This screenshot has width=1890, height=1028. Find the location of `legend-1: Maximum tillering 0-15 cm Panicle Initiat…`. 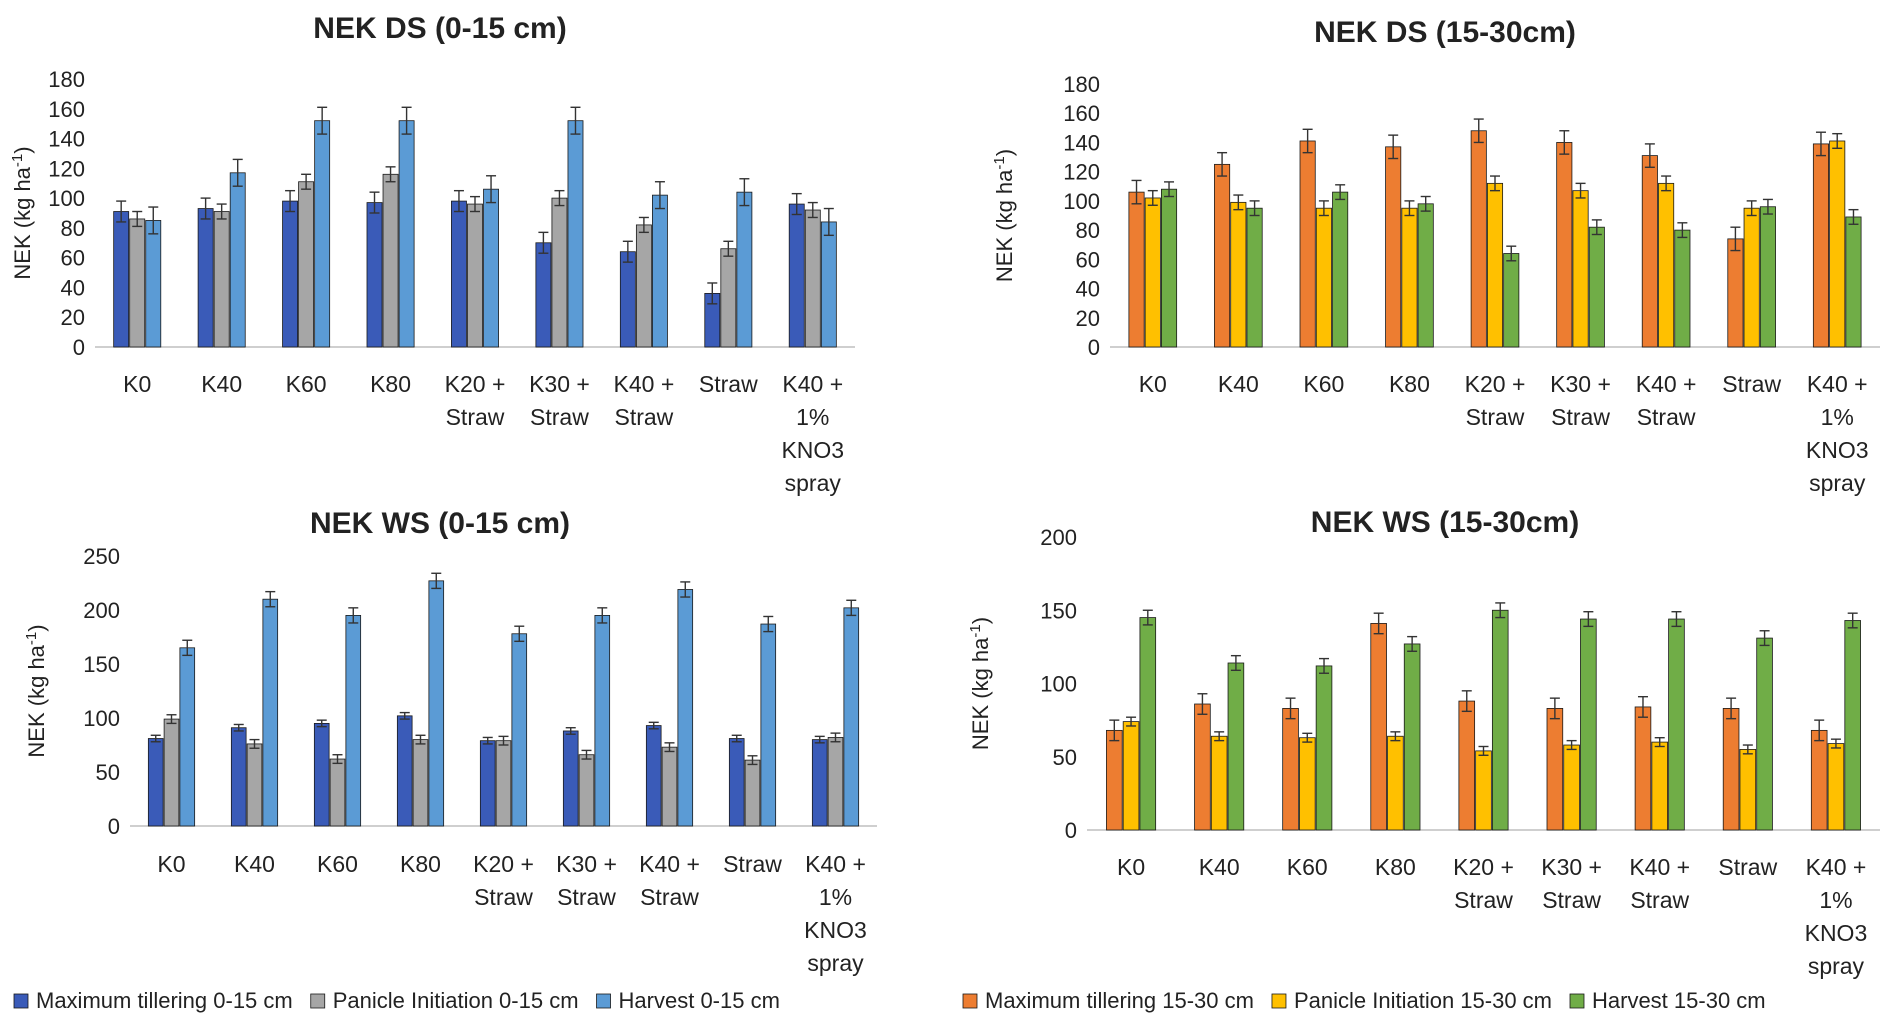

legend-1: Maximum tillering 0-15 cm Panicle Initiat… is located at coordinates (396, 1000).